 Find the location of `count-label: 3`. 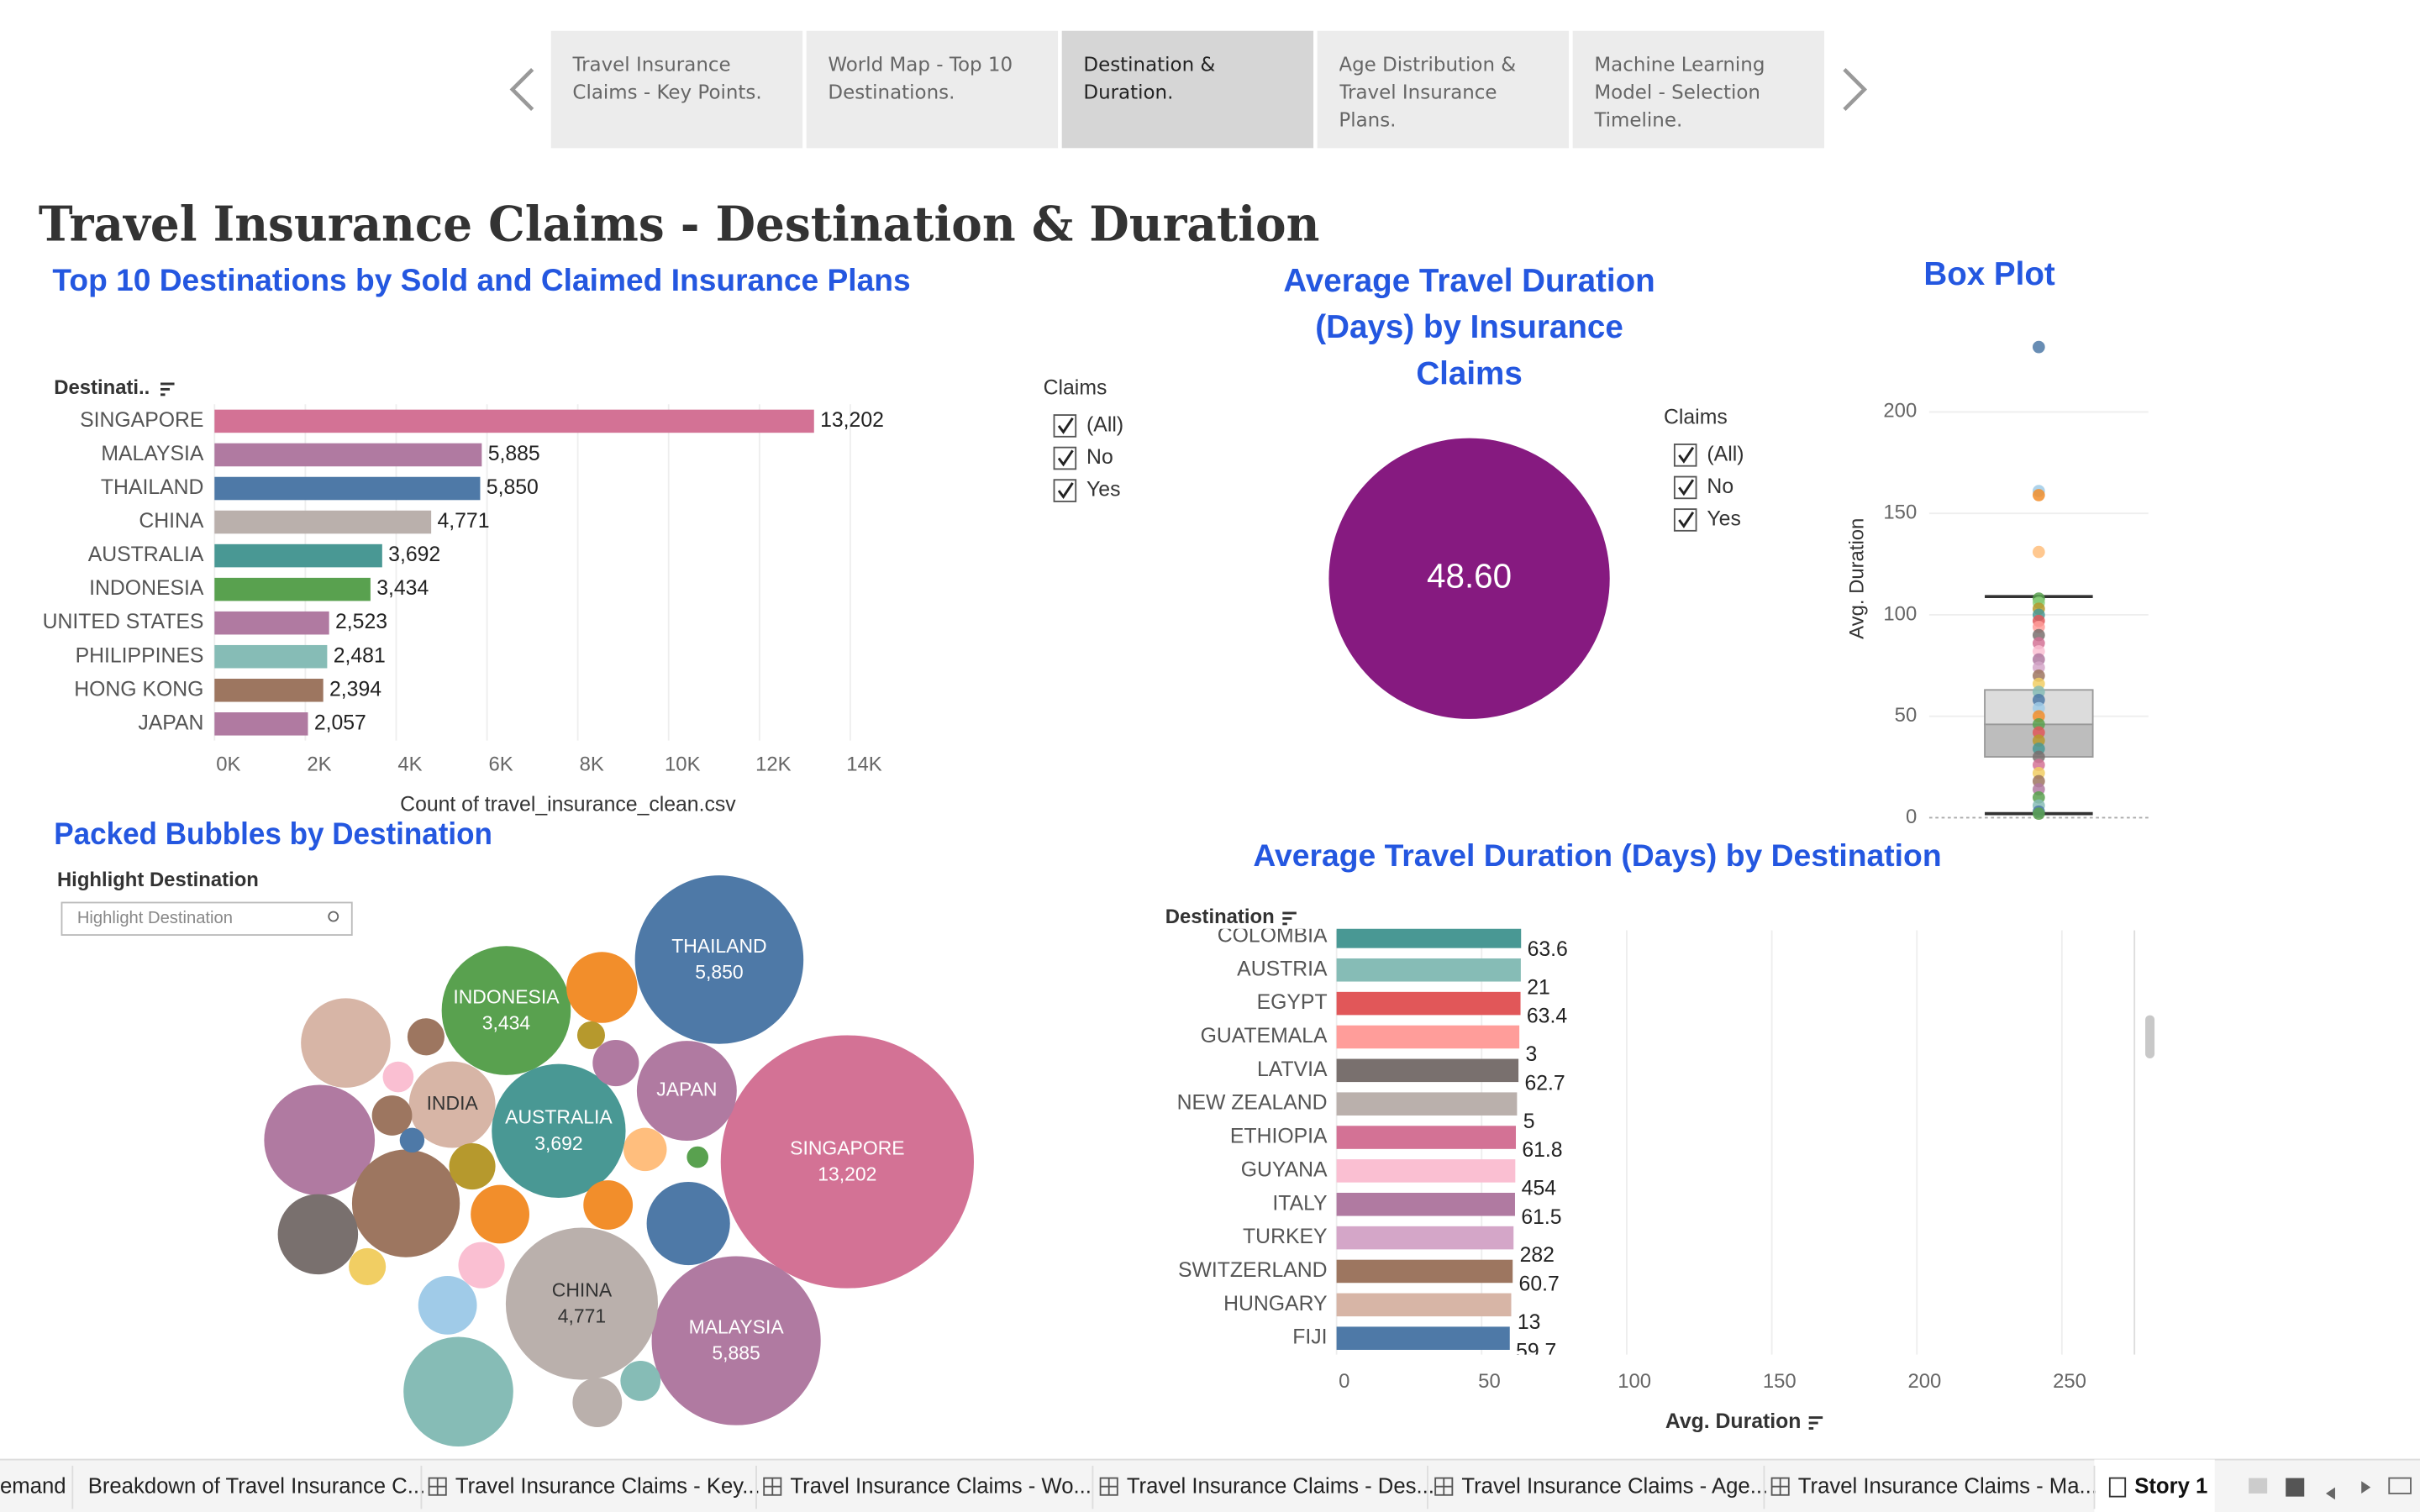

count-label: 3 is located at coordinates (1532, 1054).